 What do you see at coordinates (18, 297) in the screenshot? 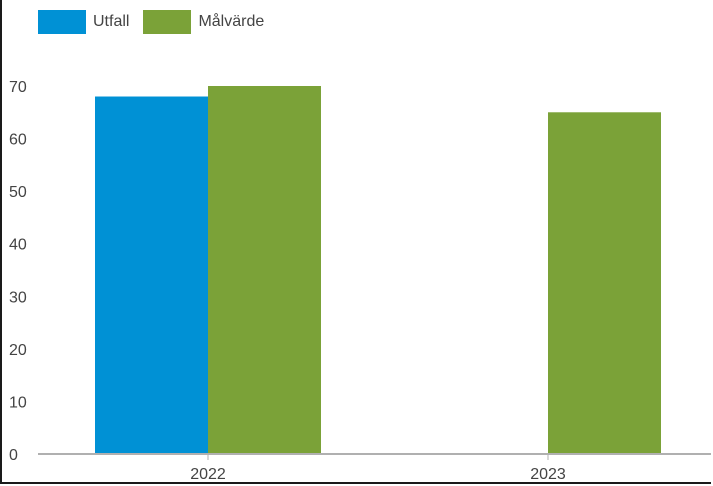
I see `y-tick-label: 30` at bounding box center [18, 297].